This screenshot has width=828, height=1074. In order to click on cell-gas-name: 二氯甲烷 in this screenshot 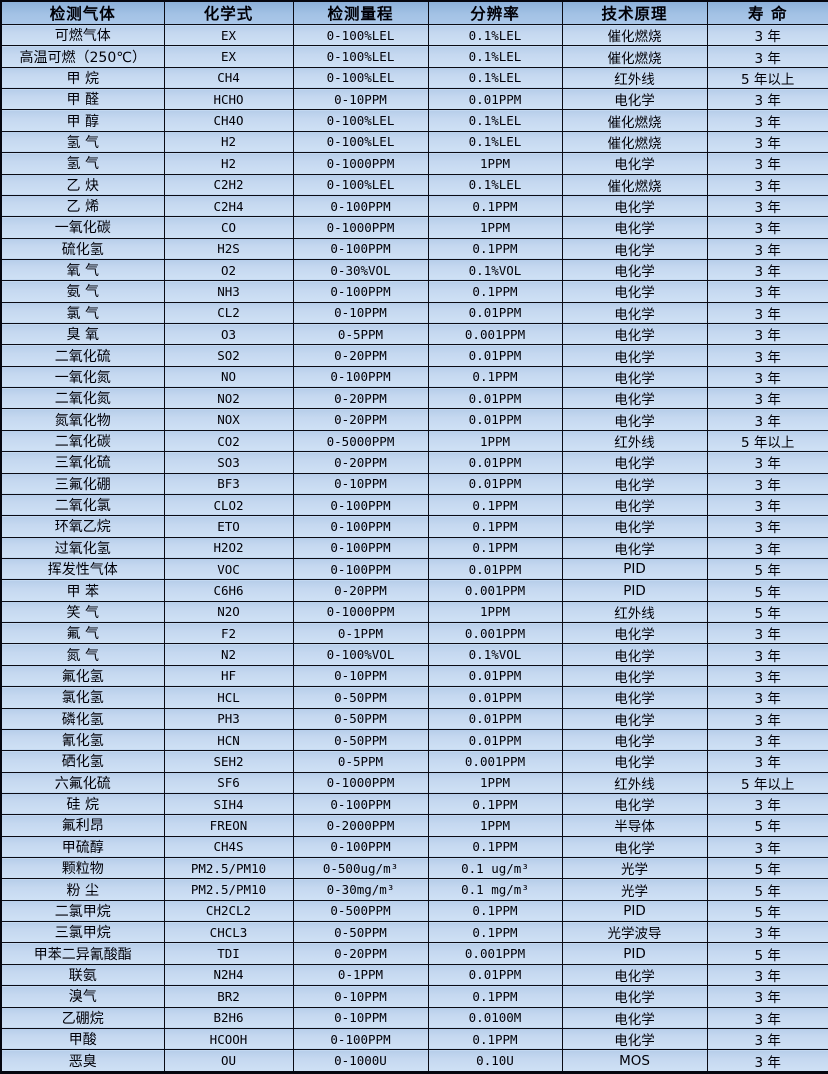, I will do `click(82, 911)`.